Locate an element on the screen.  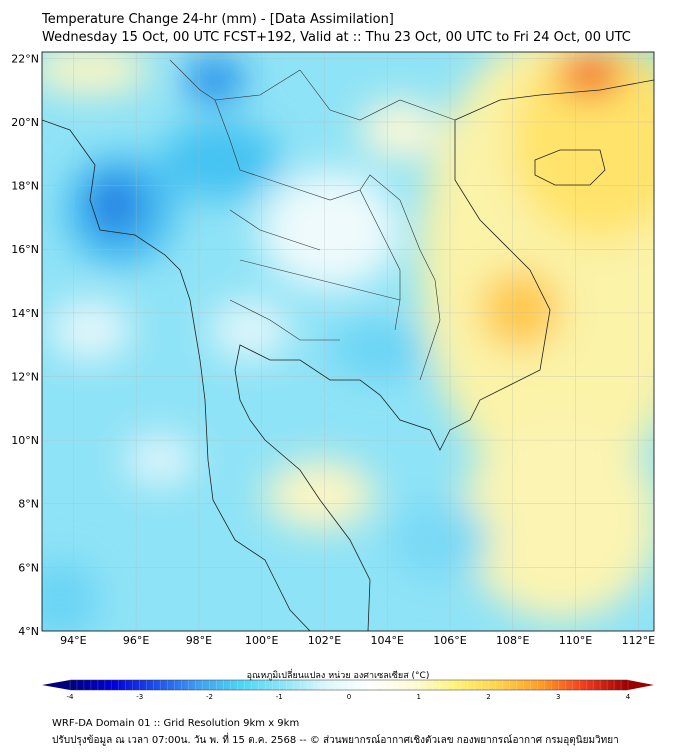
latitude-ticks: 4°N 6°N 8°N 10°N 12°N 14°N 16°N 18°N 20°N 22°N is located at coordinates (25, 345).